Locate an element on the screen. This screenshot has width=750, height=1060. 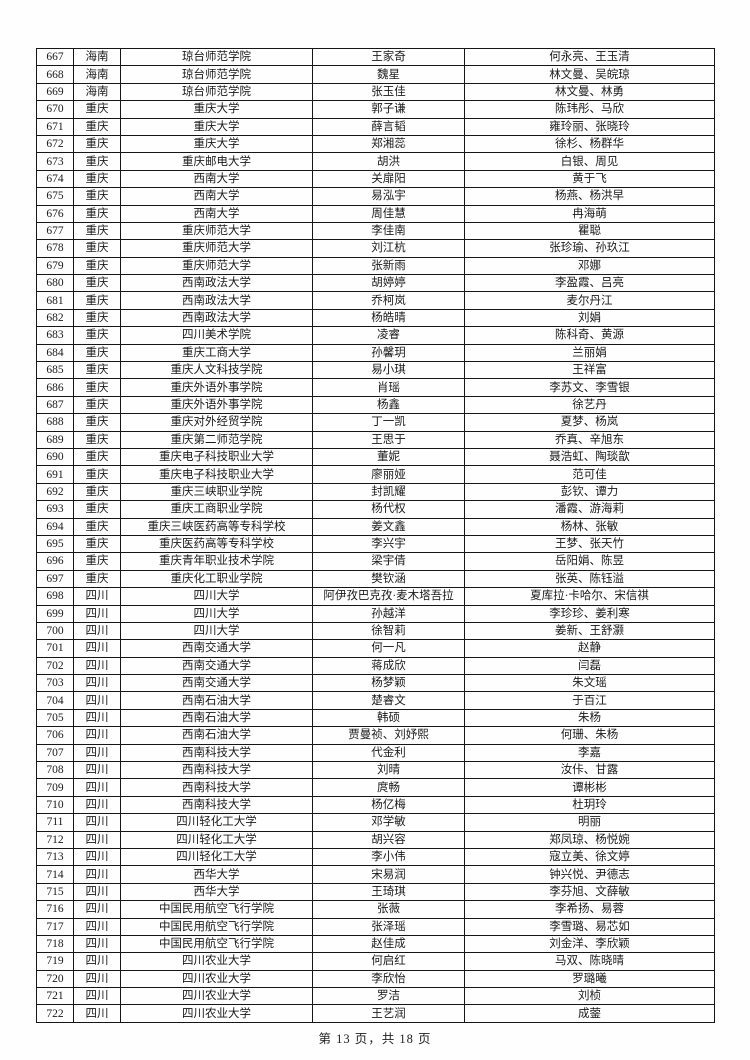
cell-university: 重庆青年职业技术学院 is located at coordinates (216, 561).